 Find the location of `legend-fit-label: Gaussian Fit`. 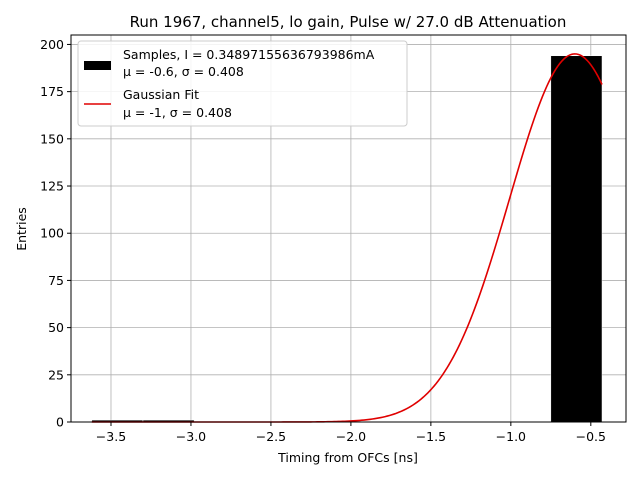

legend-fit-label: Gaussian Fit is located at coordinates (161, 94).